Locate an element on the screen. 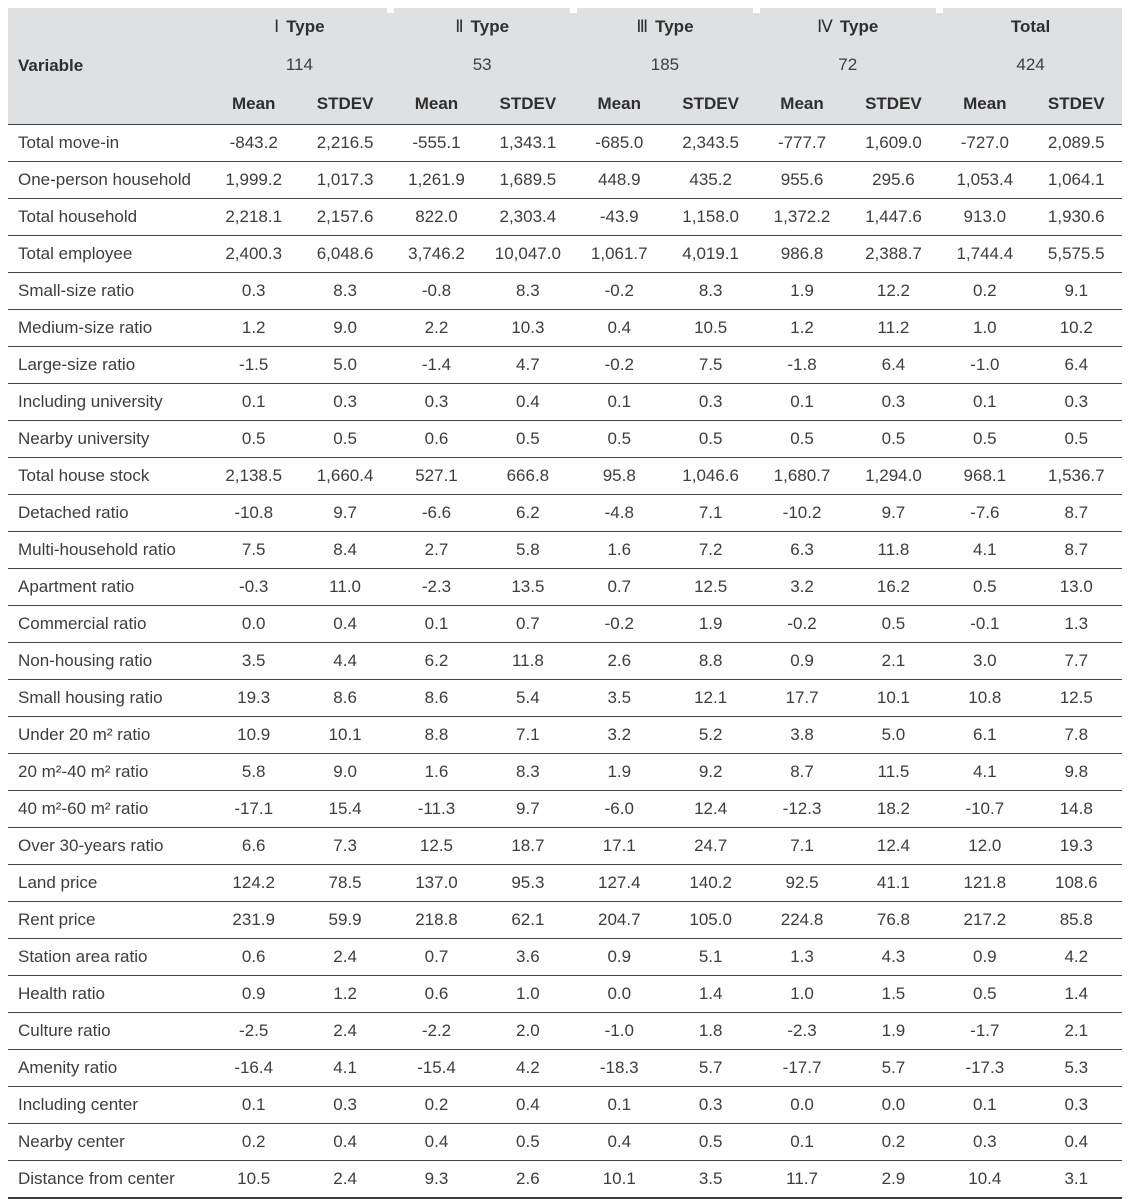 This screenshot has height=1199, width=1130. row-label: Multi-household ratio is located at coordinates (108, 550).